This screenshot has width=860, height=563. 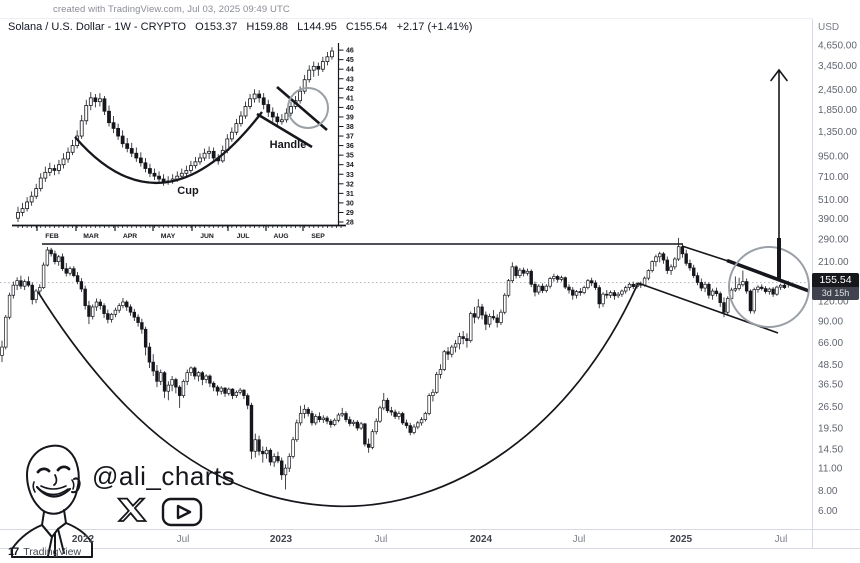 I want to click on avatar-eye-right, so click(x=63, y=468).